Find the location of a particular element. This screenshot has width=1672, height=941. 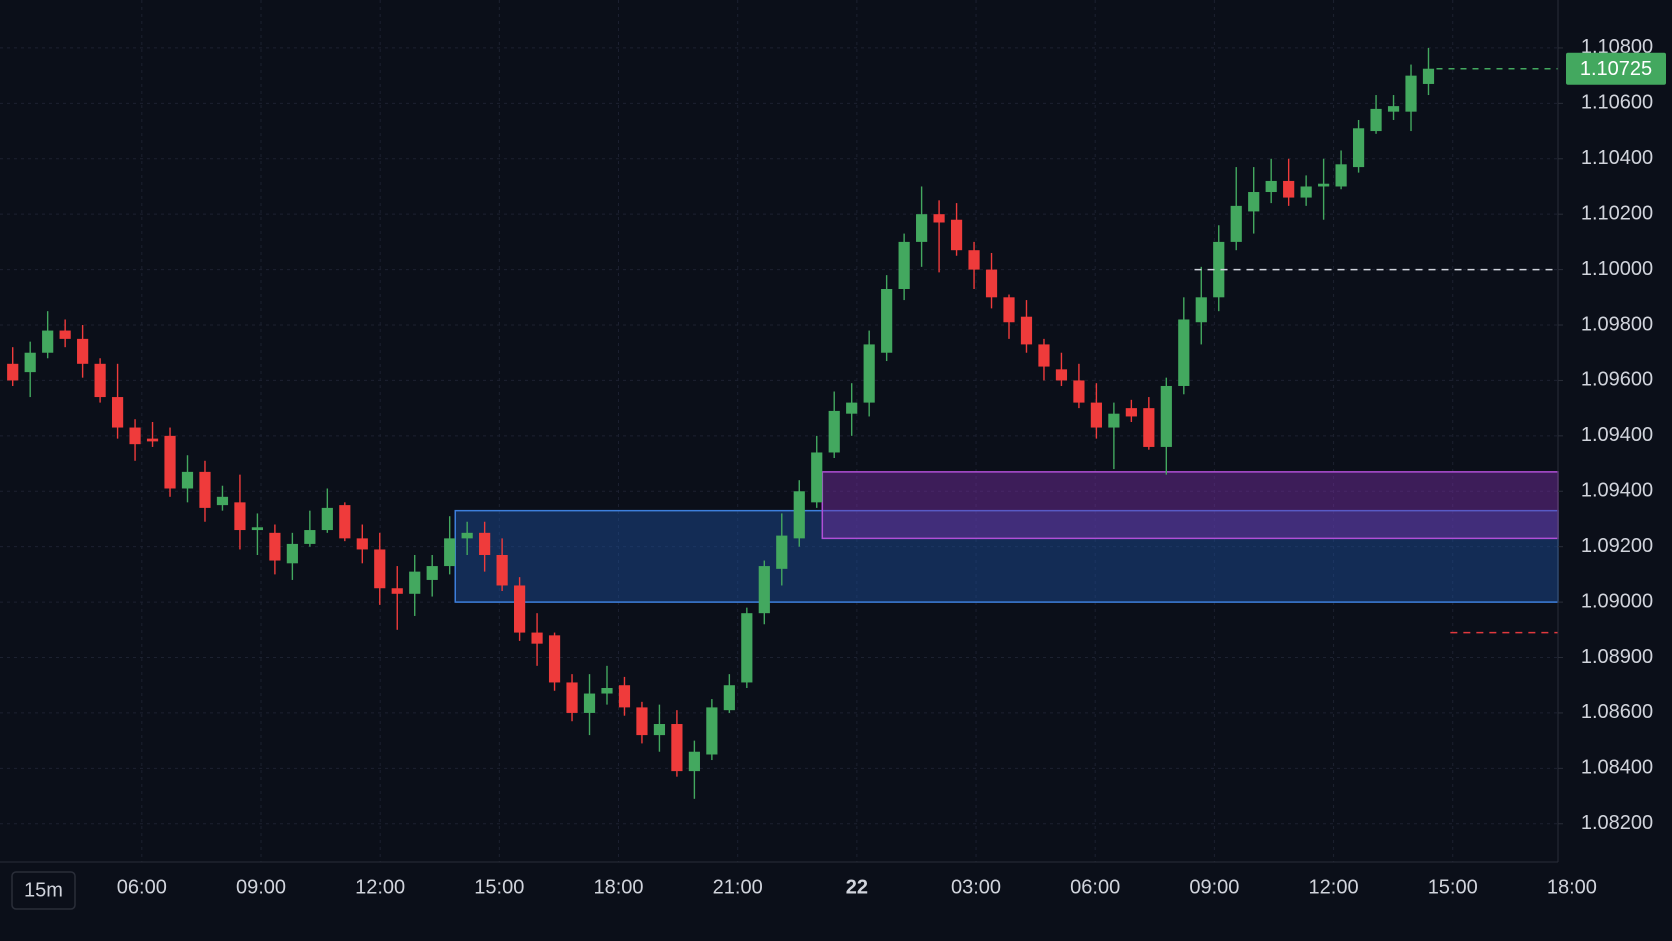

y-tick-label: 1.10000 is located at coordinates (1617, 269).